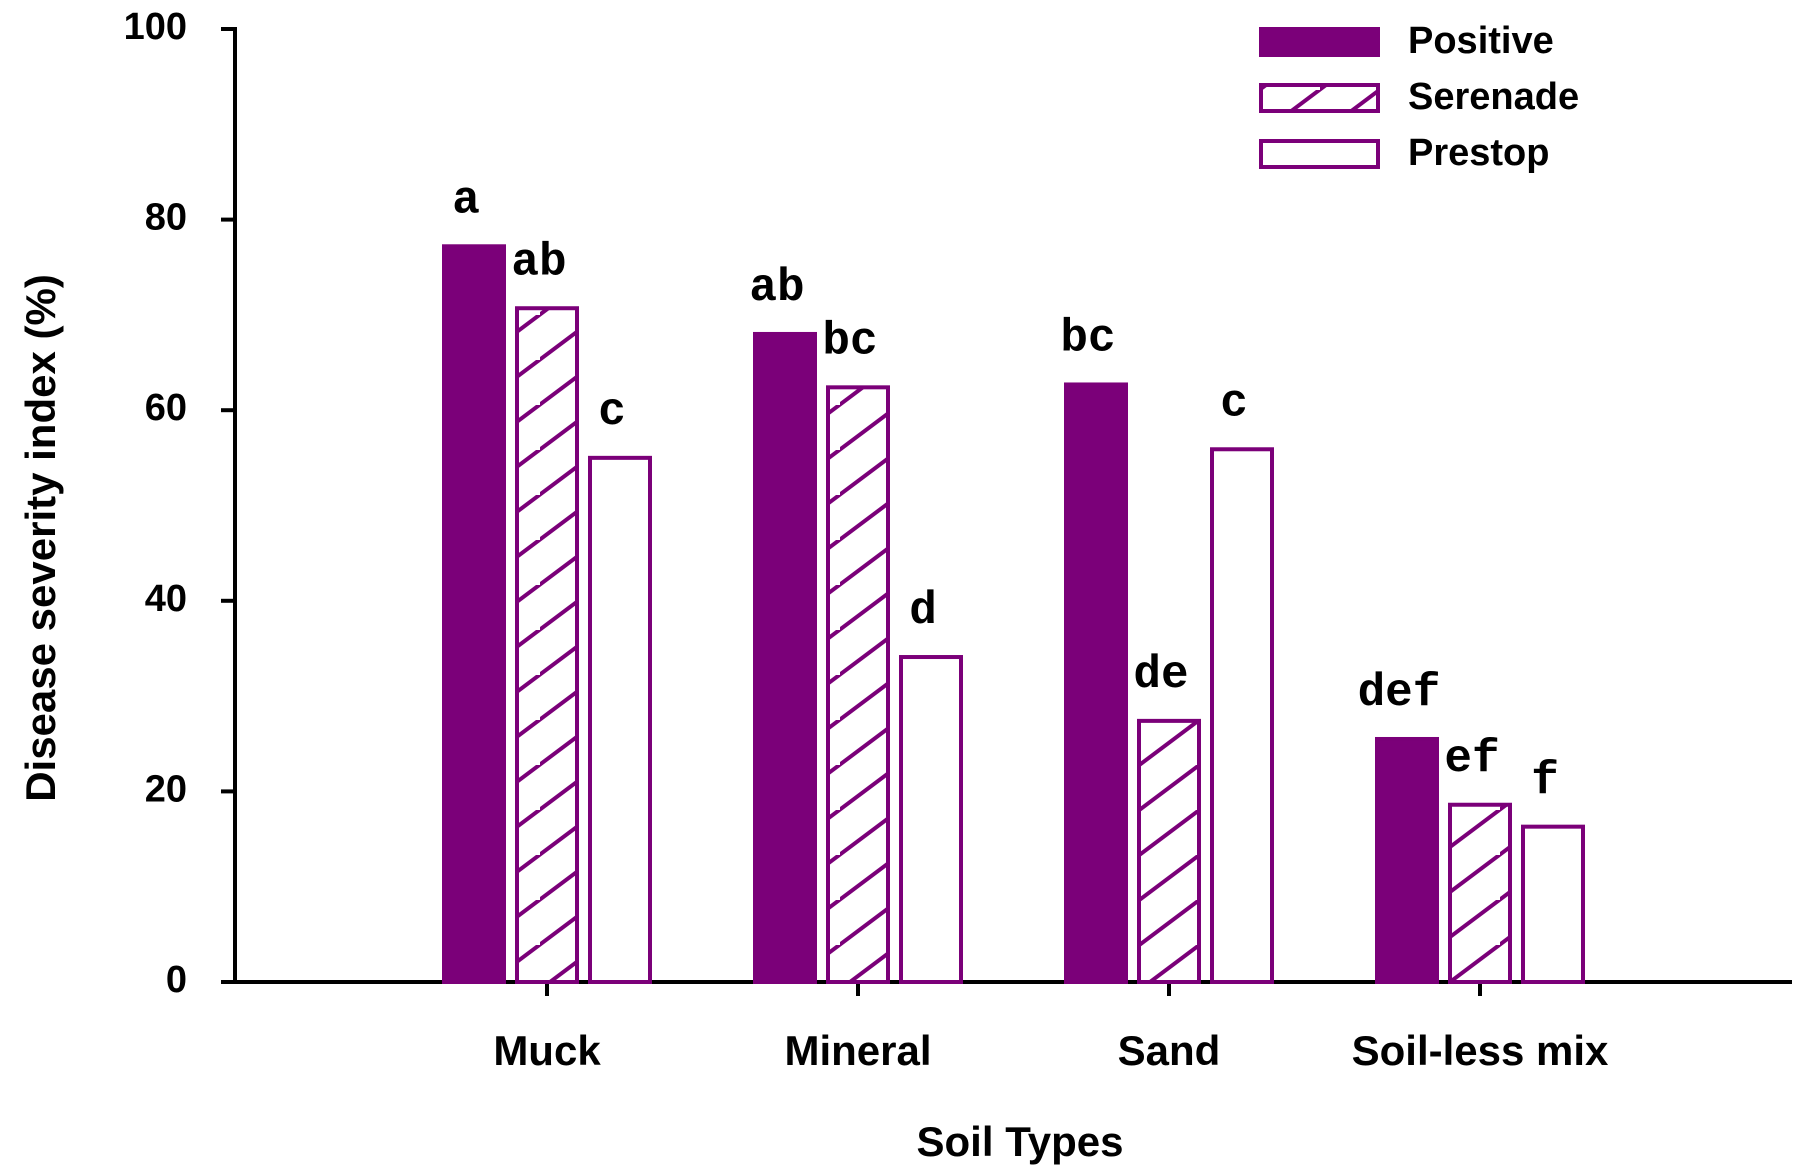  Describe the element at coordinates (857, 1050) in the screenshot. I see `x-tick-label: Mineral` at that location.